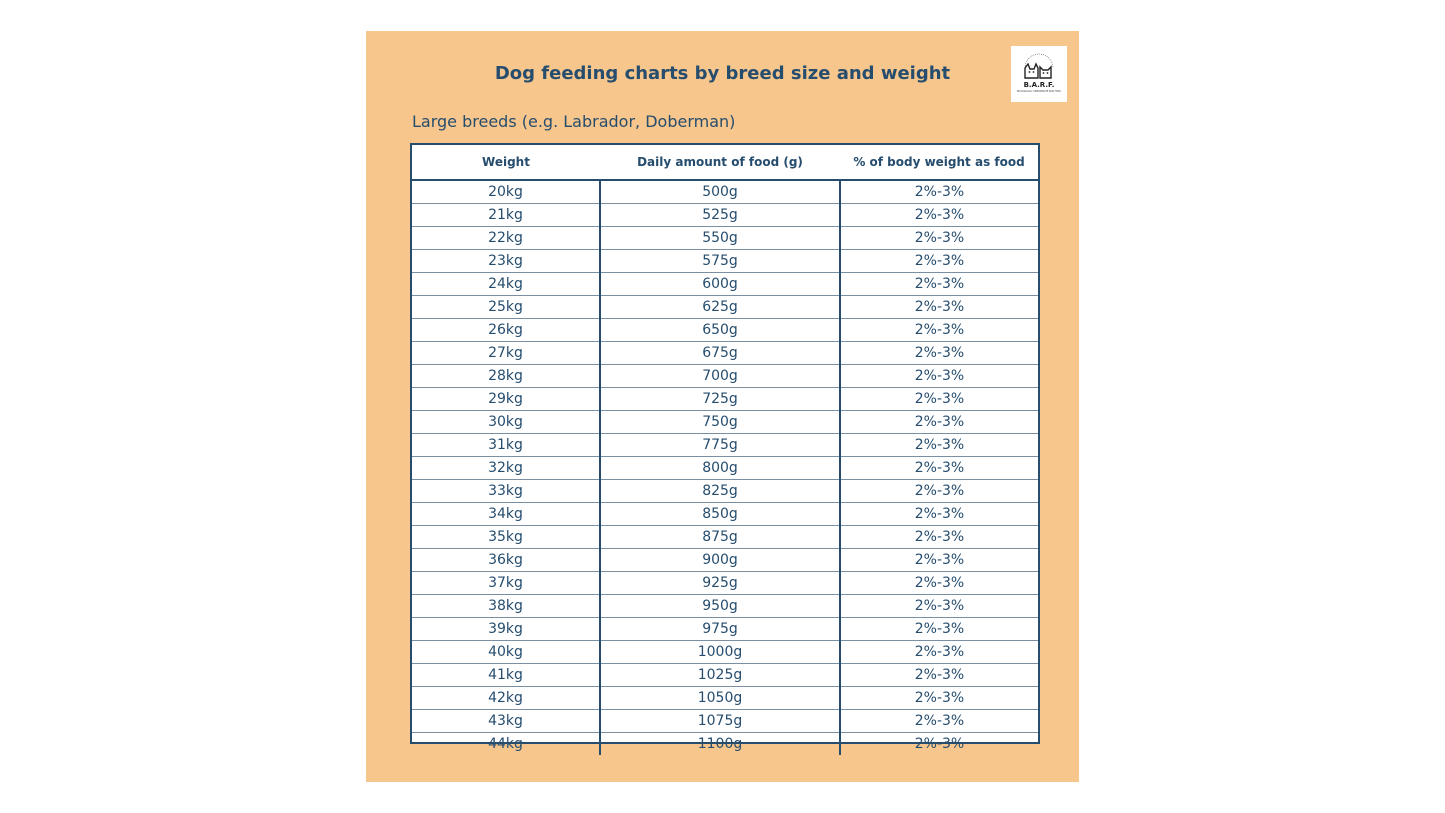 The width and height of the screenshot is (1445, 813). What do you see at coordinates (506, 192) in the screenshot?
I see `cell-weight: 20kg` at bounding box center [506, 192].